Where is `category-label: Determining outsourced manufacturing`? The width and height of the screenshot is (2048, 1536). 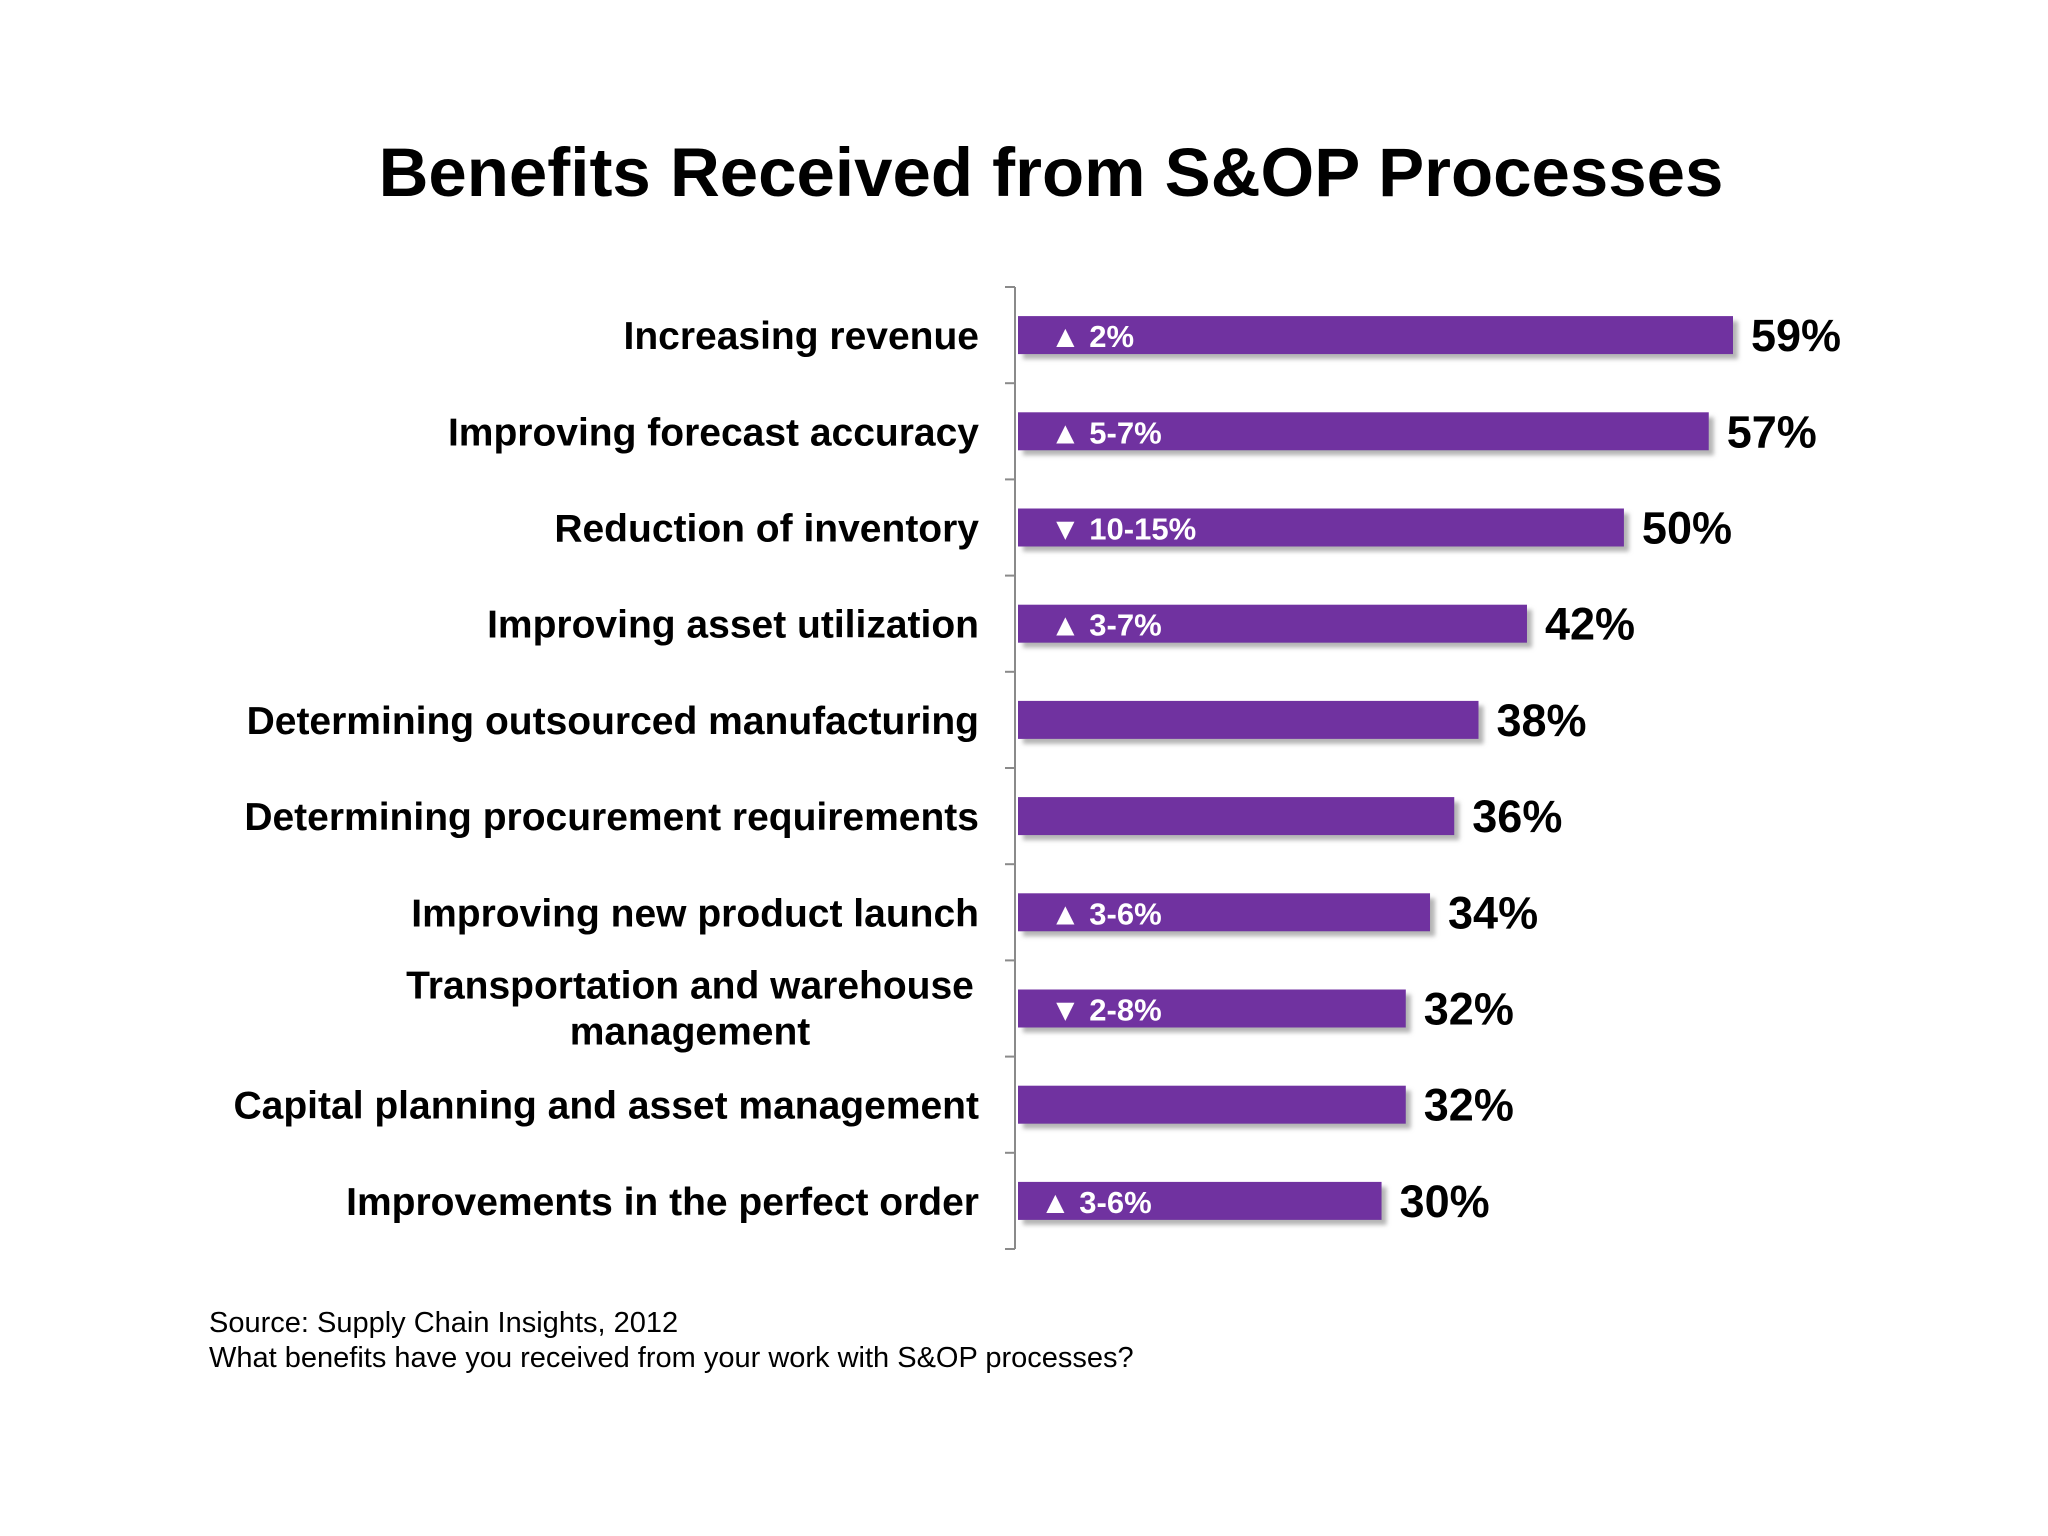
category-label: Determining outsourced manufacturing is located at coordinates (613, 721).